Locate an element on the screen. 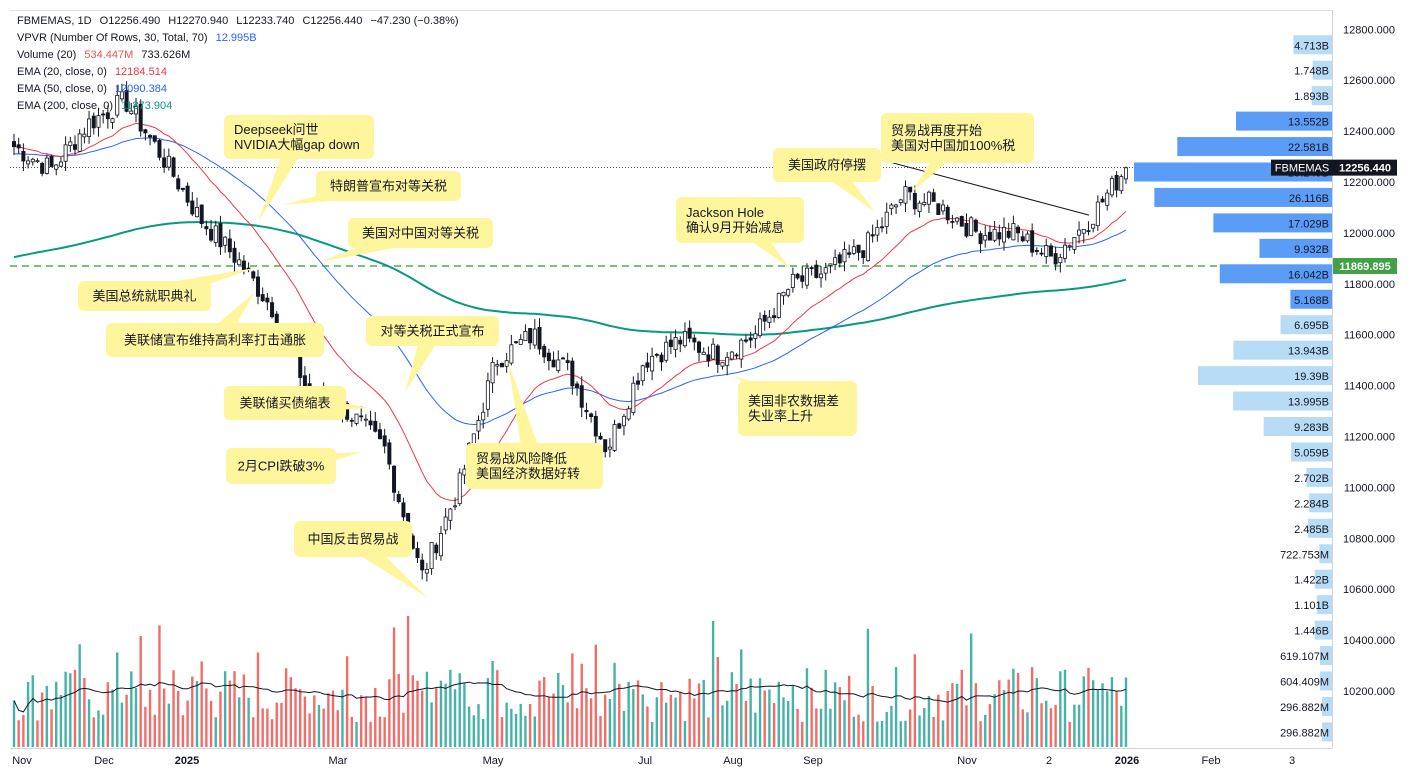  annotation-text: 美联储宣布维持高利率打击通胀 is located at coordinates (215, 340).